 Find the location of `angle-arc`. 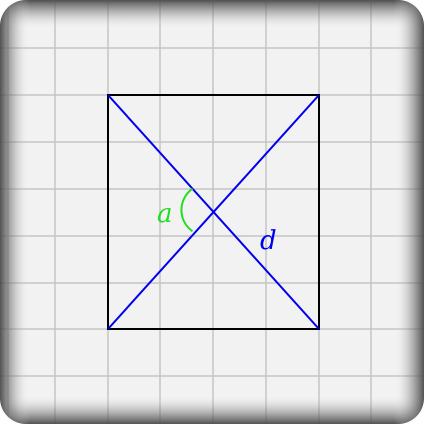

angle-arc is located at coordinates (187, 210).